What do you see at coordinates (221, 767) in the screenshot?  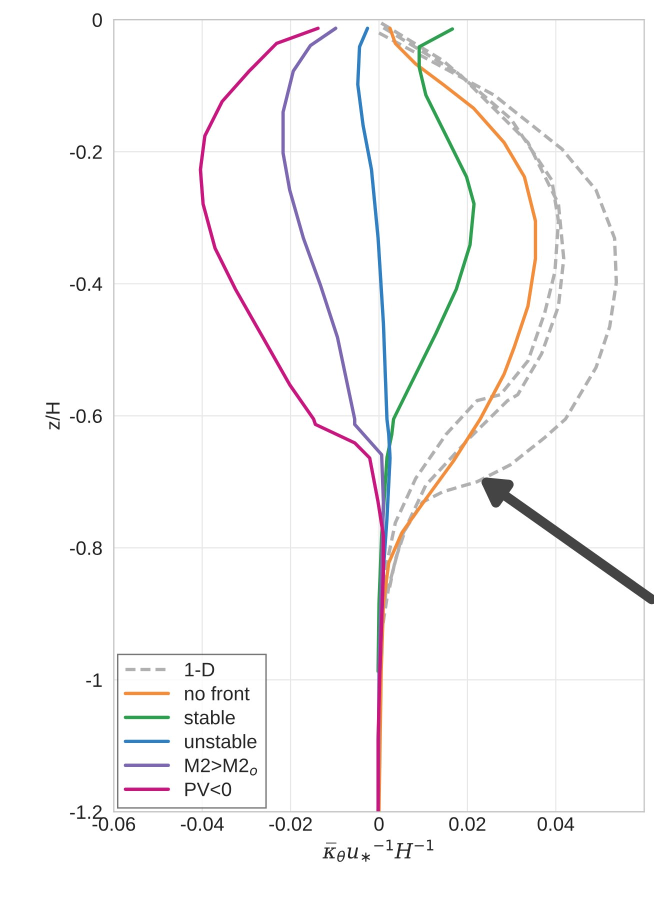 I see `legend-label: M2>M2$_{o}$` at bounding box center [221, 767].